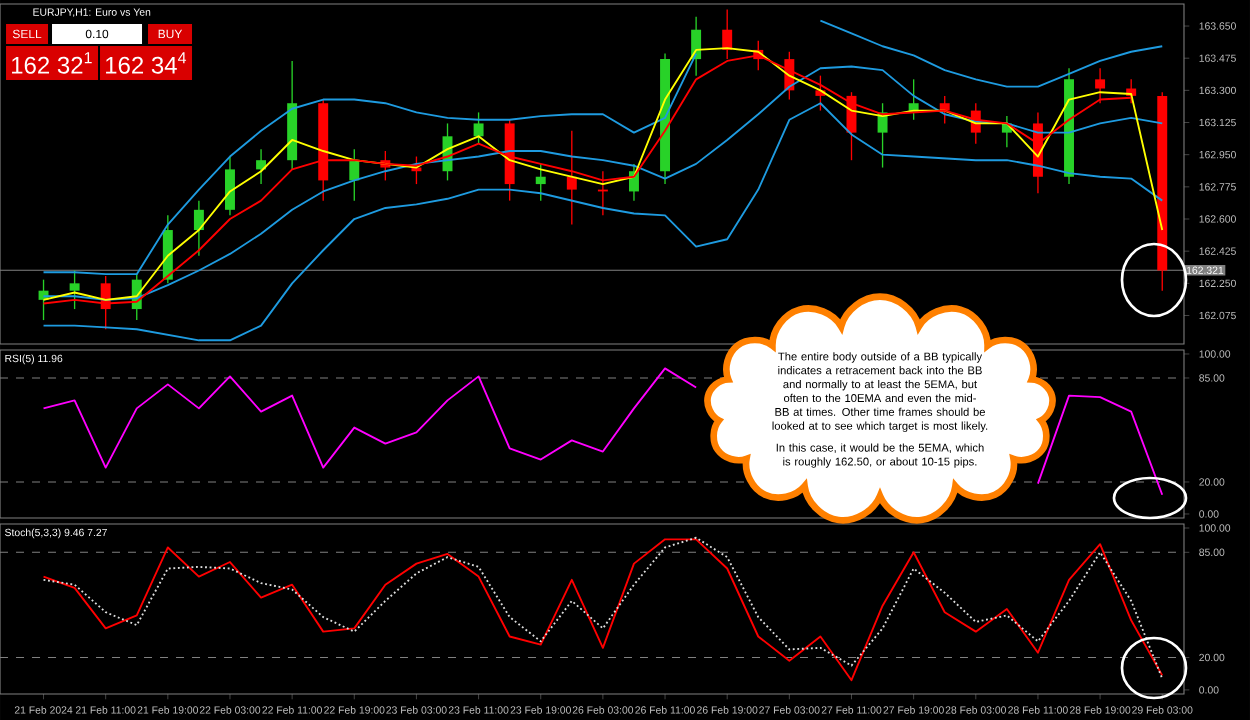  Describe the element at coordinates (52, 63) in the screenshot. I see `annotation: 162 32$^{1}$` at that location.